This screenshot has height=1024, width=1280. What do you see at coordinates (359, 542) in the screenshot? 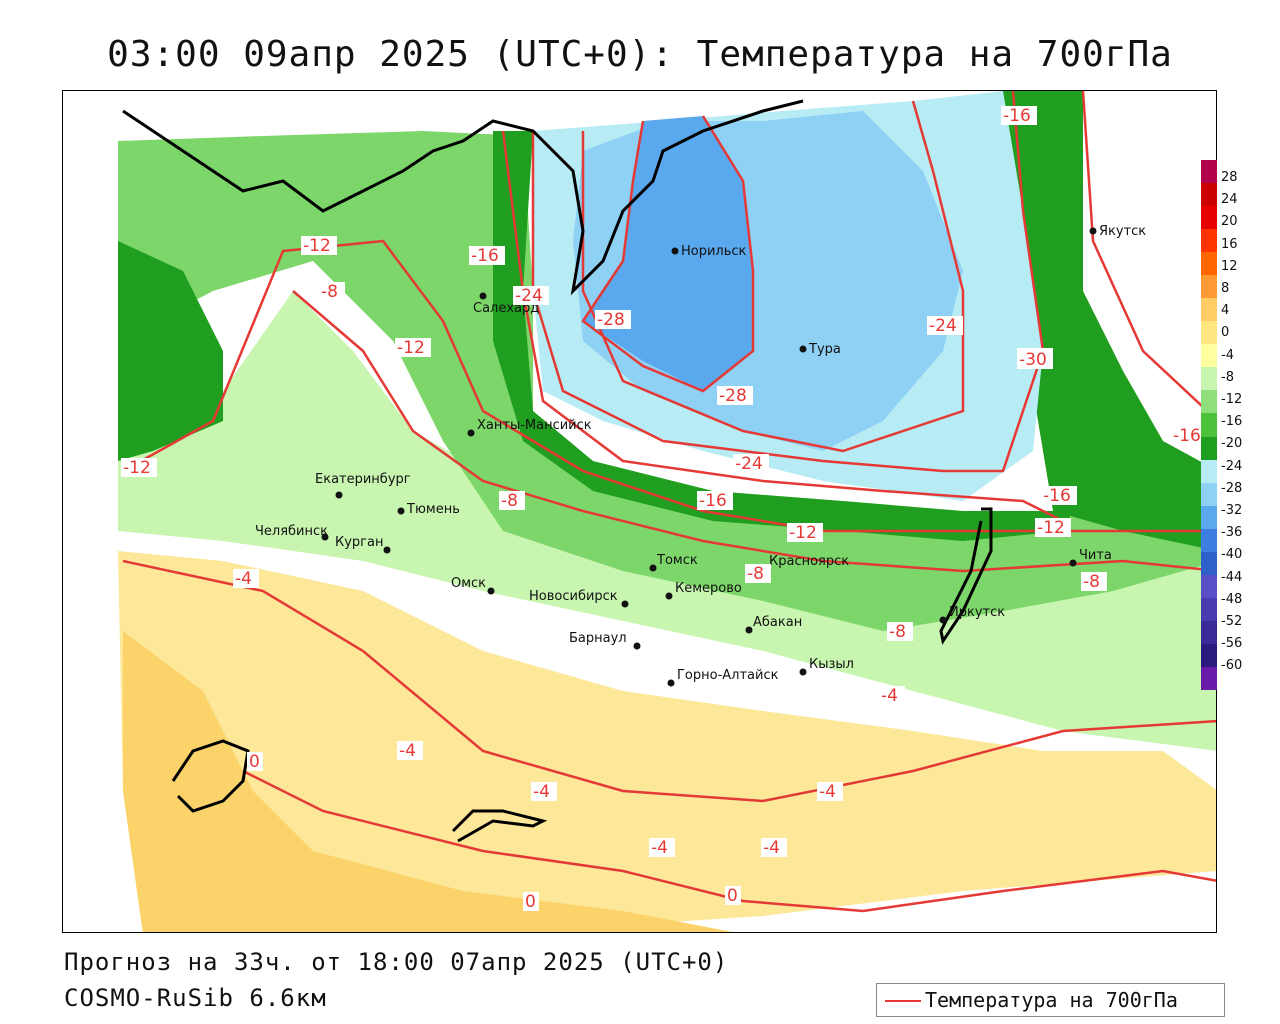
I see `city-label: Курган` at bounding box center [359, 542].